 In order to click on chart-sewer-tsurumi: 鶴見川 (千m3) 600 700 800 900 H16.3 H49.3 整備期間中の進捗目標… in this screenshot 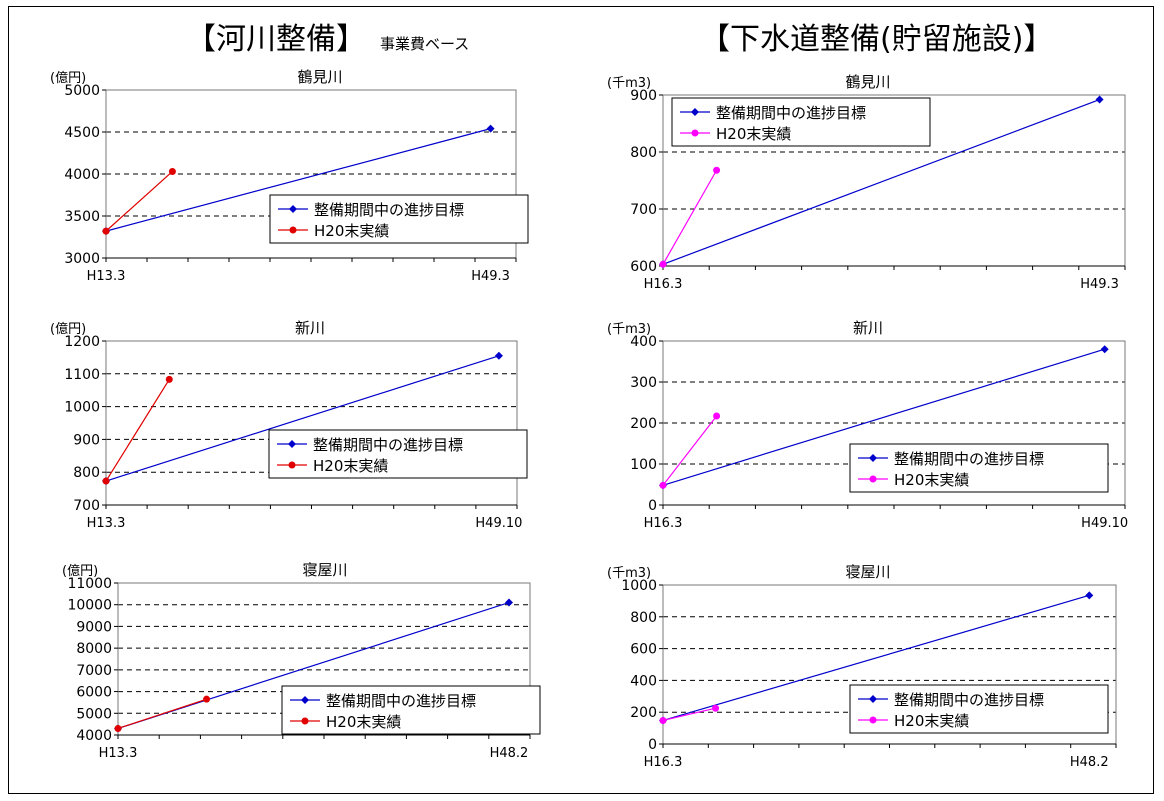, I will do `click(866, 182)`.